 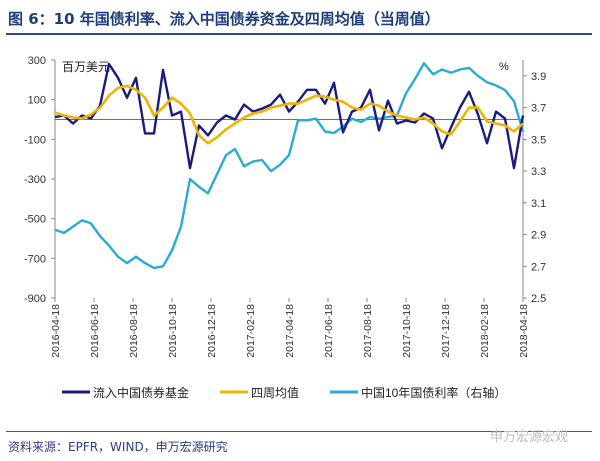 What do you see at coordinates (529, 436) in the screenshot?
I see `watermark: 申万宏源宏观` at bounding box center [529, 436].